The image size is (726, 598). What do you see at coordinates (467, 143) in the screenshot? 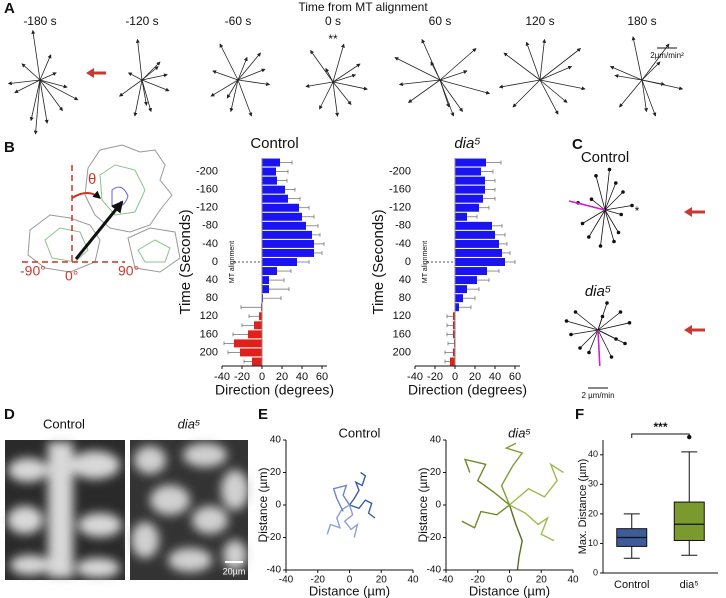
I see `chart-title: dia⁵` at bounding box center [467, 143].